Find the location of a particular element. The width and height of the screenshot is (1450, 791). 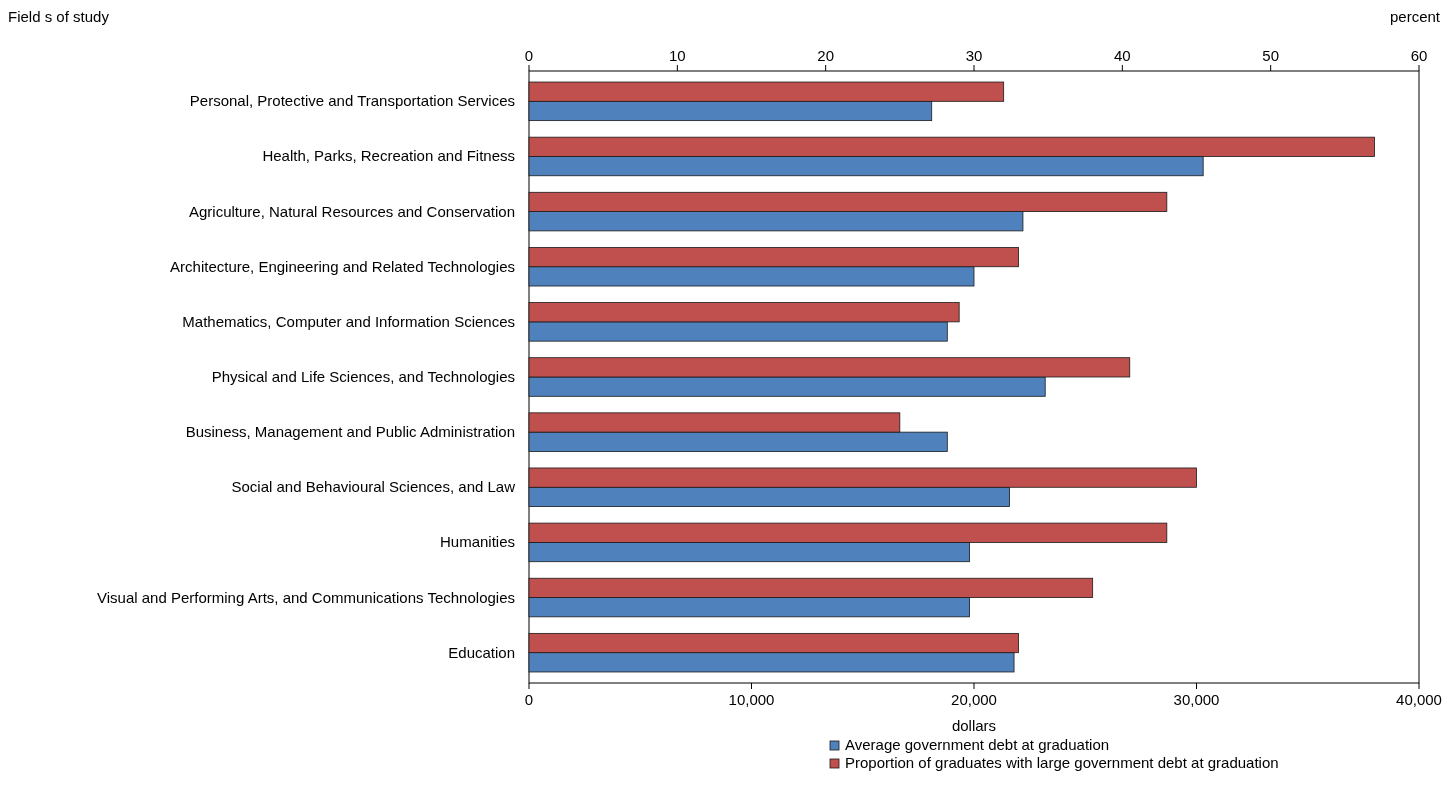

y-tick-label: Visual and Performing Arts, and Communications Technologies is located at coordinates (305, 597).